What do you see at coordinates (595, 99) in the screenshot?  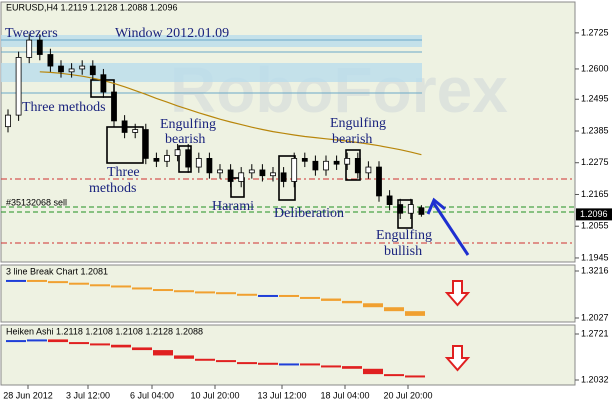 I see `y-tick-label: 1.2495` at bounding box center [595, 99].